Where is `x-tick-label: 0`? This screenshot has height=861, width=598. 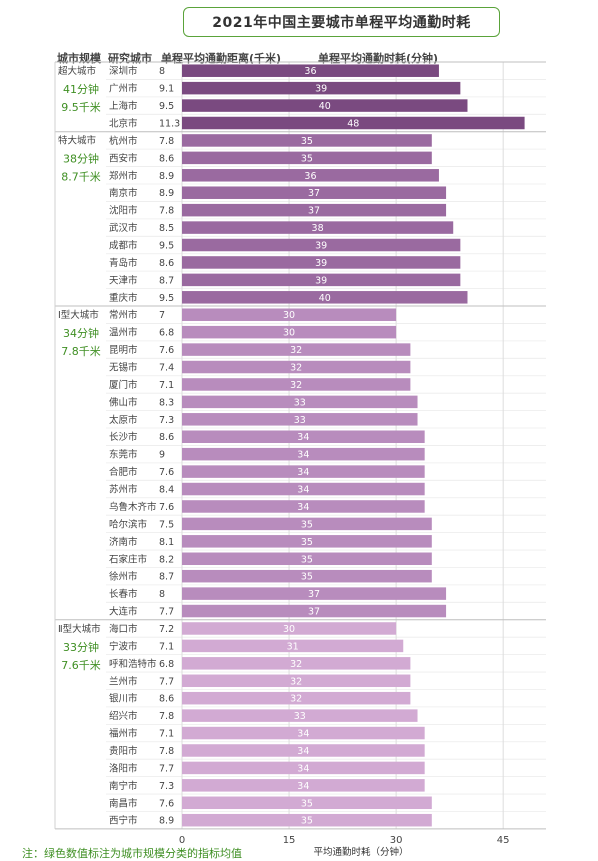 x-tick-label: 0 is located at coordinates (182, 840).